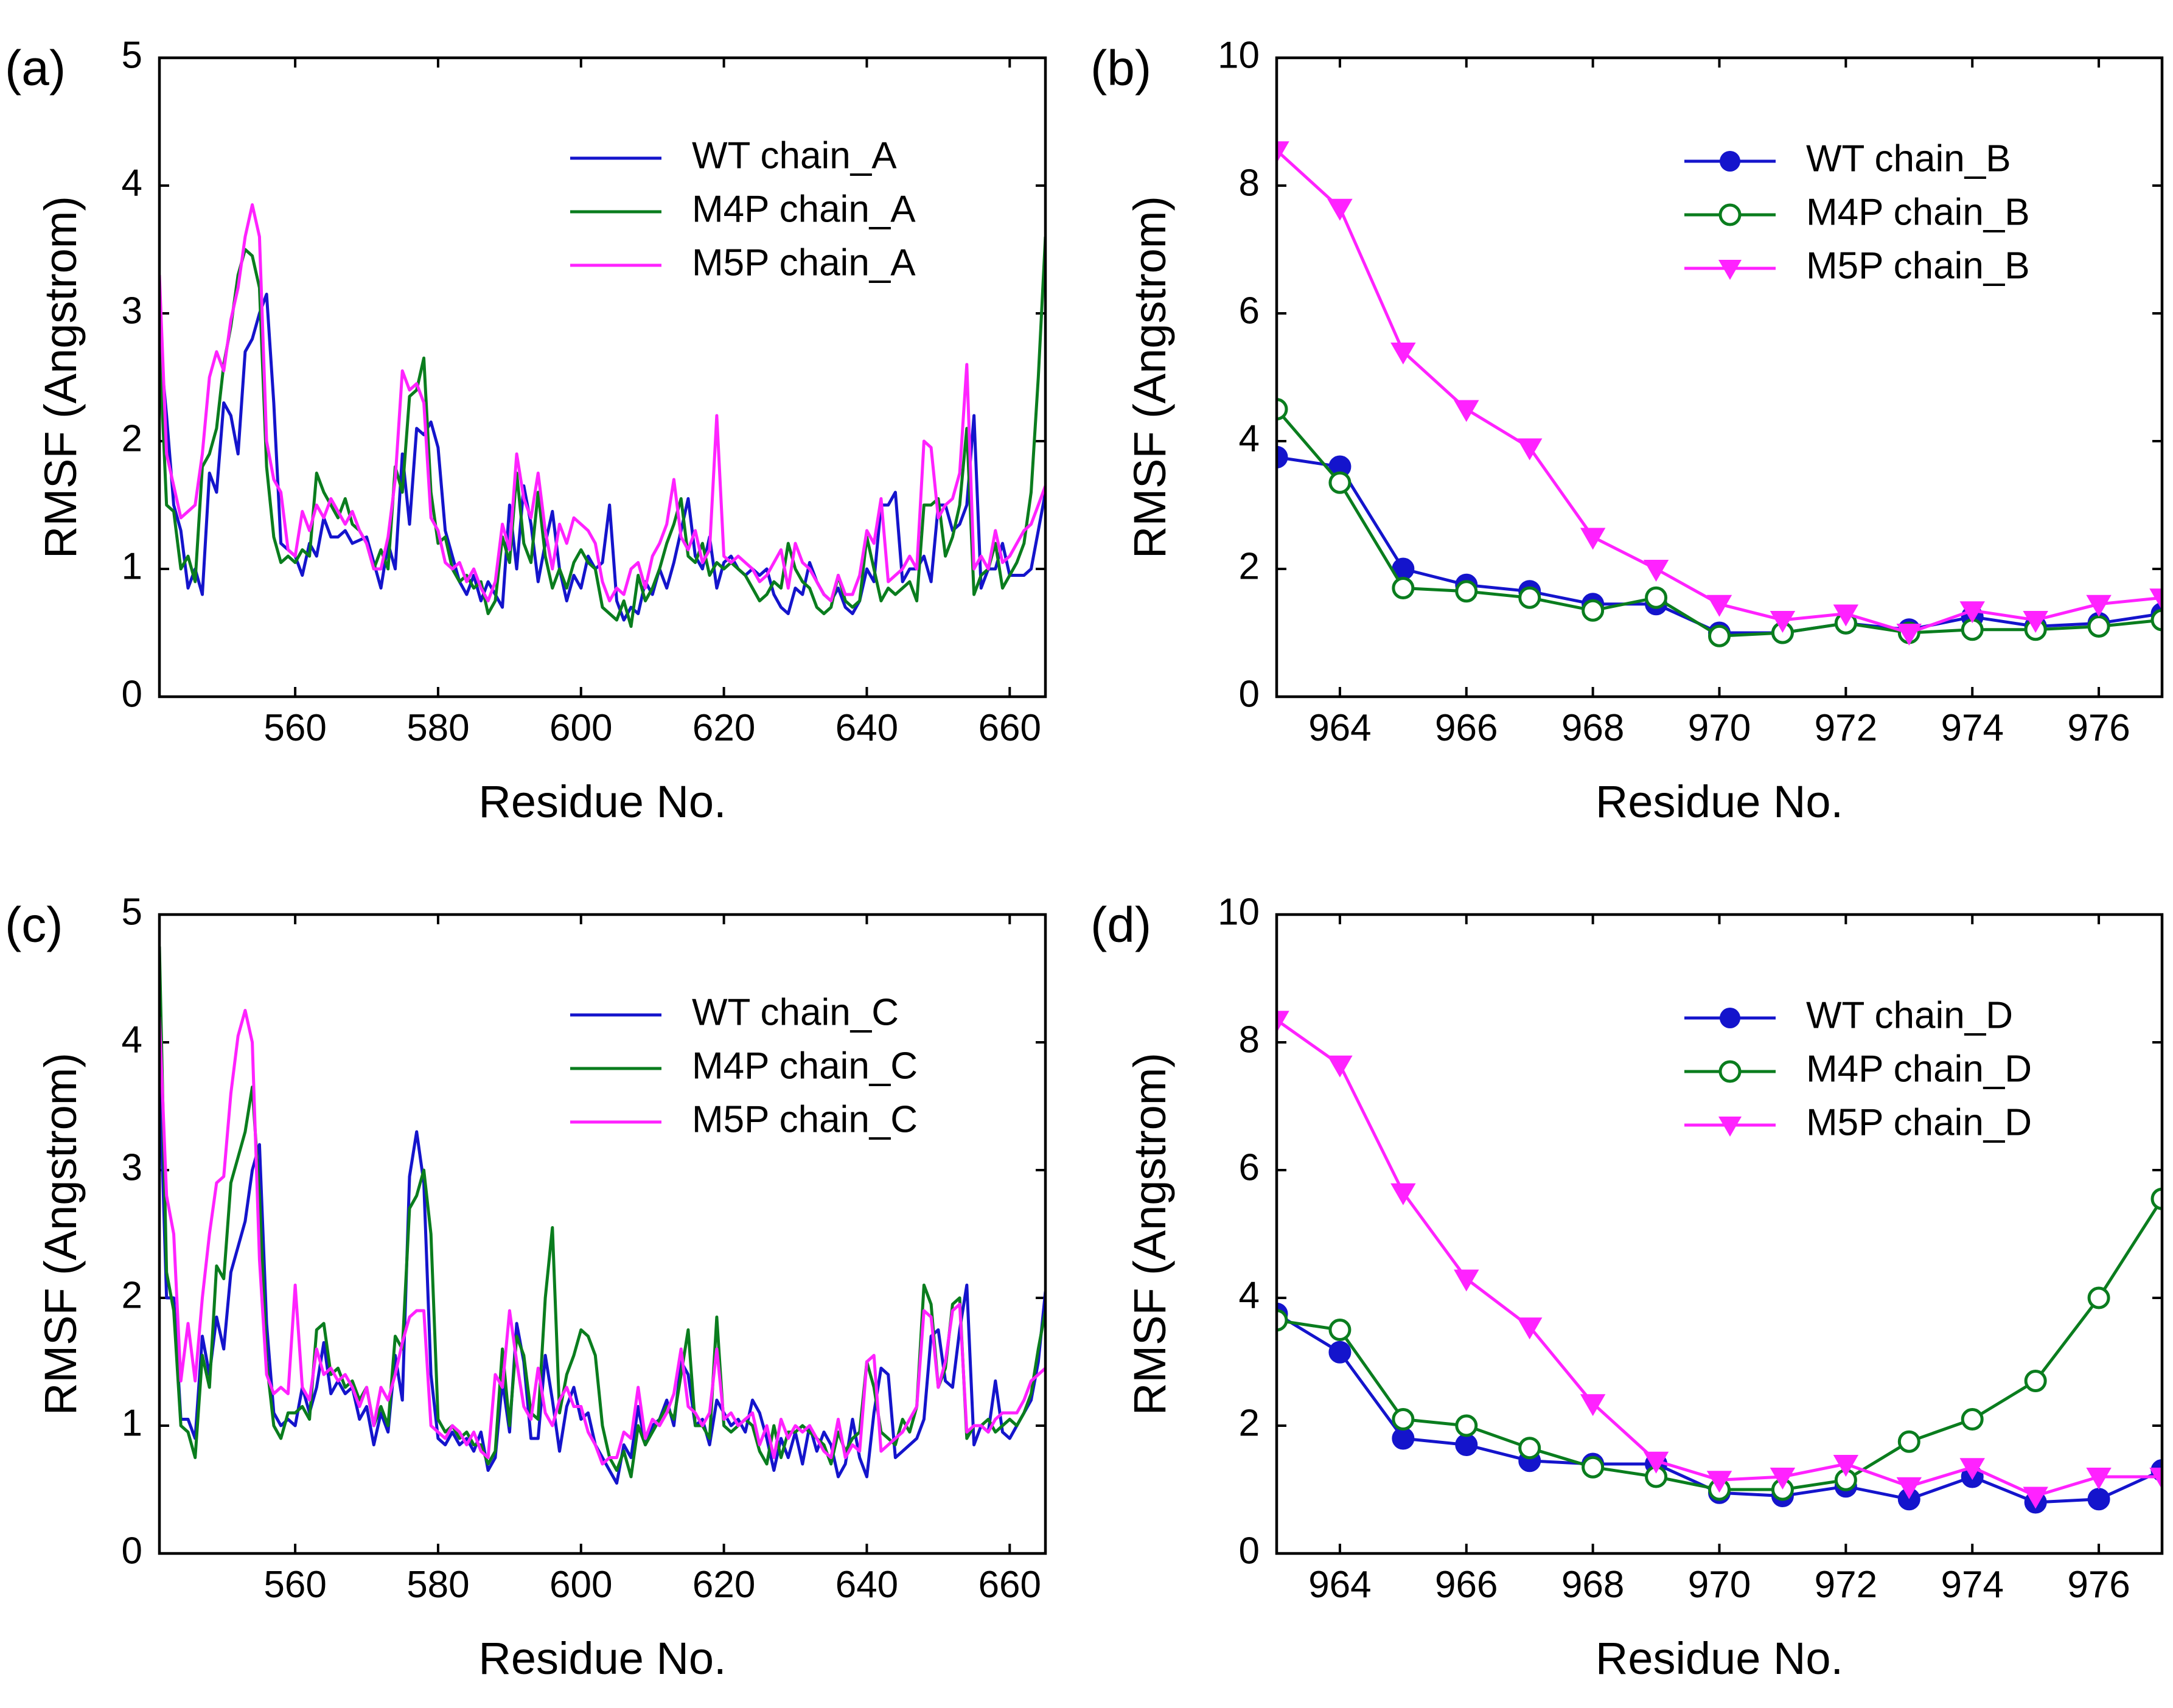  What do you see at coordinates (794, 155) in the screenshot?
I see `legend-label: WT chain_A` at bounding box center [794, 155].